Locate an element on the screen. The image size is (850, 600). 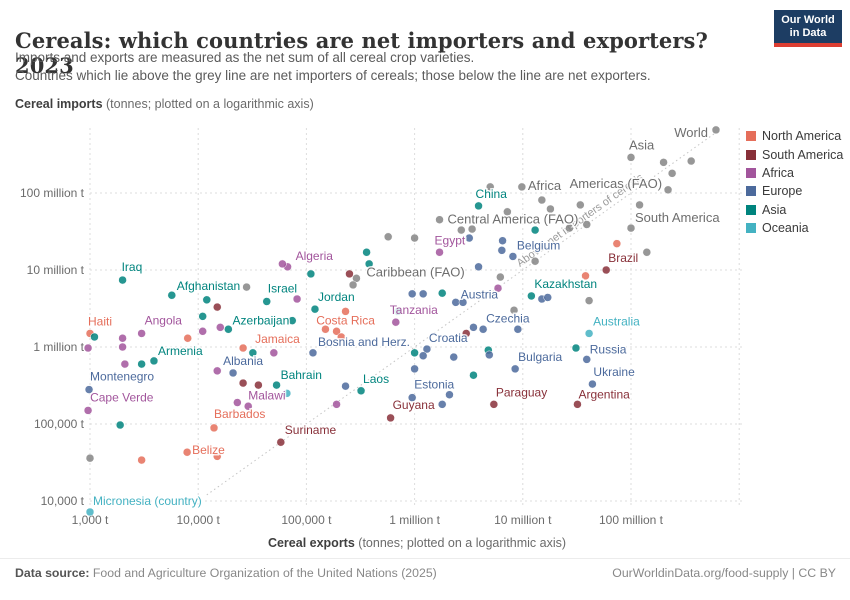
data-point-ukraine is located at coordinates (592, 384).